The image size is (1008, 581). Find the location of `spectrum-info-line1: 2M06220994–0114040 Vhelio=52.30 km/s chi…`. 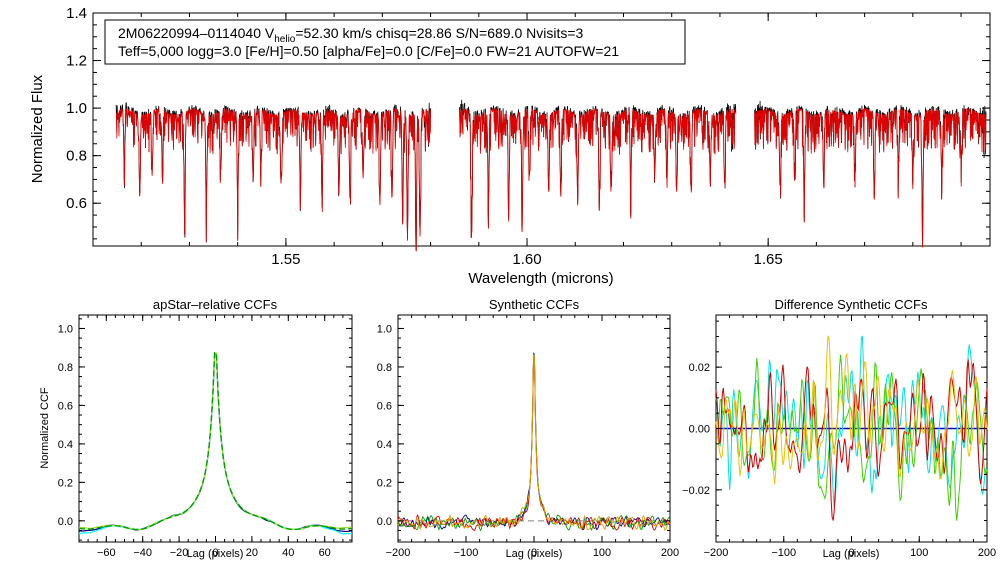

spectrum-info-line1: 2M06220994–0114040 Vhelio=52.30 km/s chi… is located at coordinates (351, 35).